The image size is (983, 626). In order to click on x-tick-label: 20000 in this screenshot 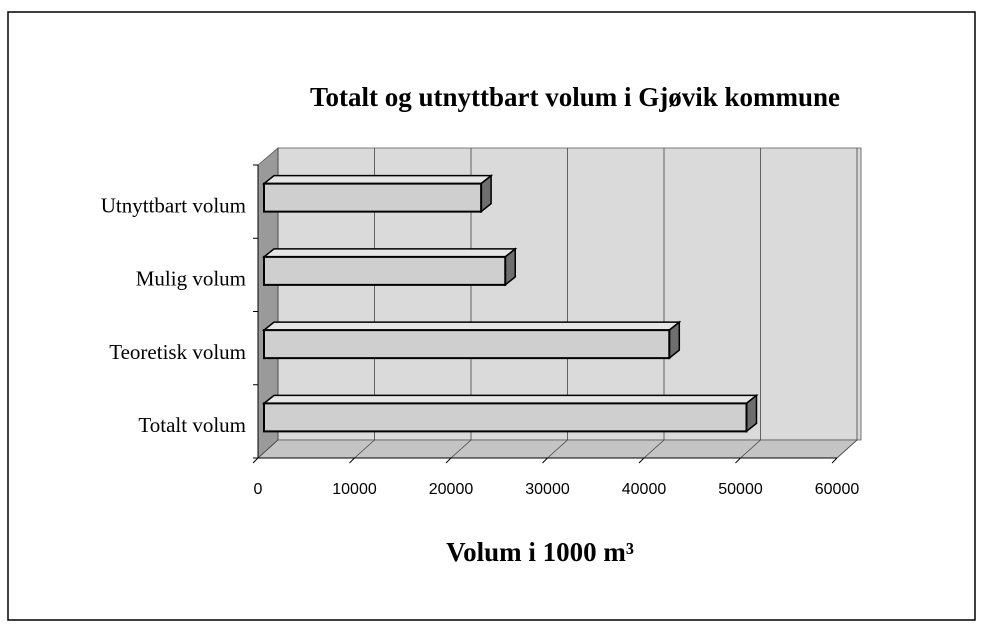, I will do `click(451, 489)`.